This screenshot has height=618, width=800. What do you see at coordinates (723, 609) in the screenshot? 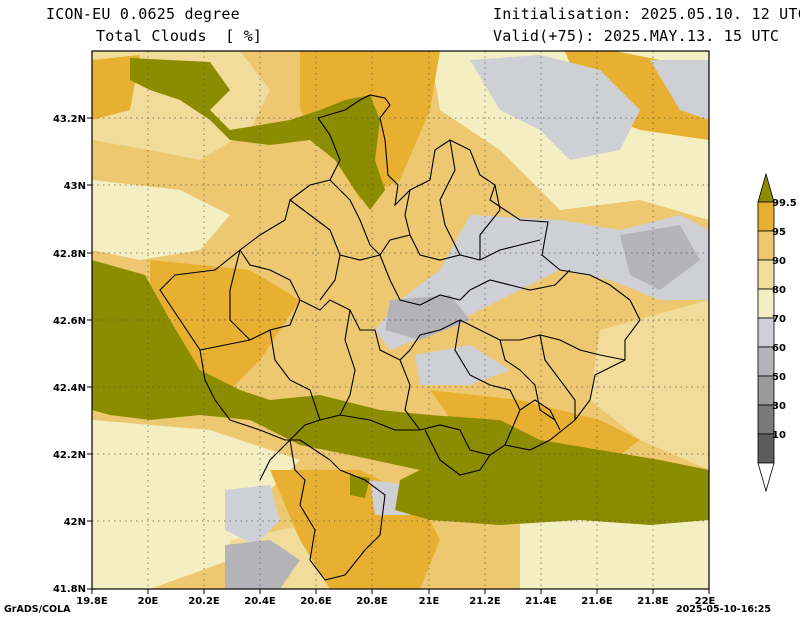
I see `footer-timestamp: 2025-05-10-16:25` at bounding box center [723, 609].